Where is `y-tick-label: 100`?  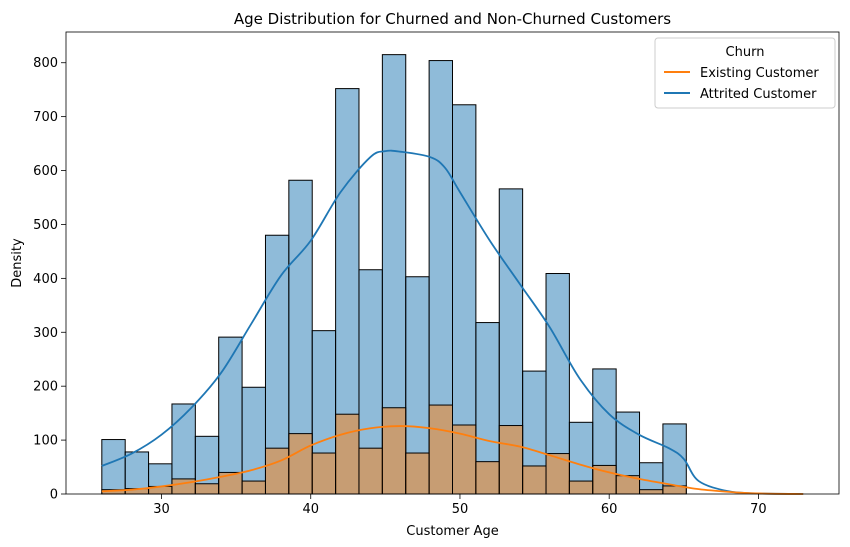 y-tick-label: 100 is located at coordinates (45, 441).